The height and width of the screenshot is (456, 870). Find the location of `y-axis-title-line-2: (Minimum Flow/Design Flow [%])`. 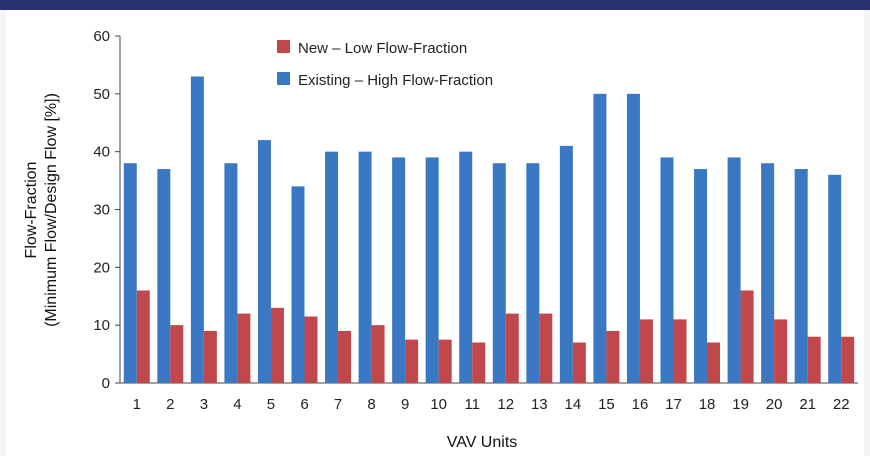

y-axis-title-line-2: (Minimum Flow/Design Flow [%]) is located at coordinates (51, 210).